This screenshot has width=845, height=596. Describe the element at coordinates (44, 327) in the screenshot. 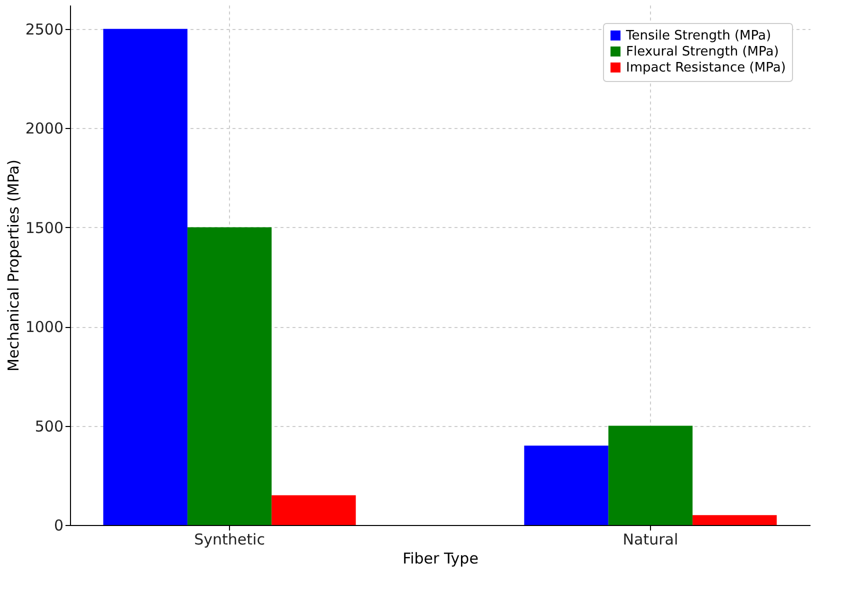

I see `y-tick-label: 1000` at that location.